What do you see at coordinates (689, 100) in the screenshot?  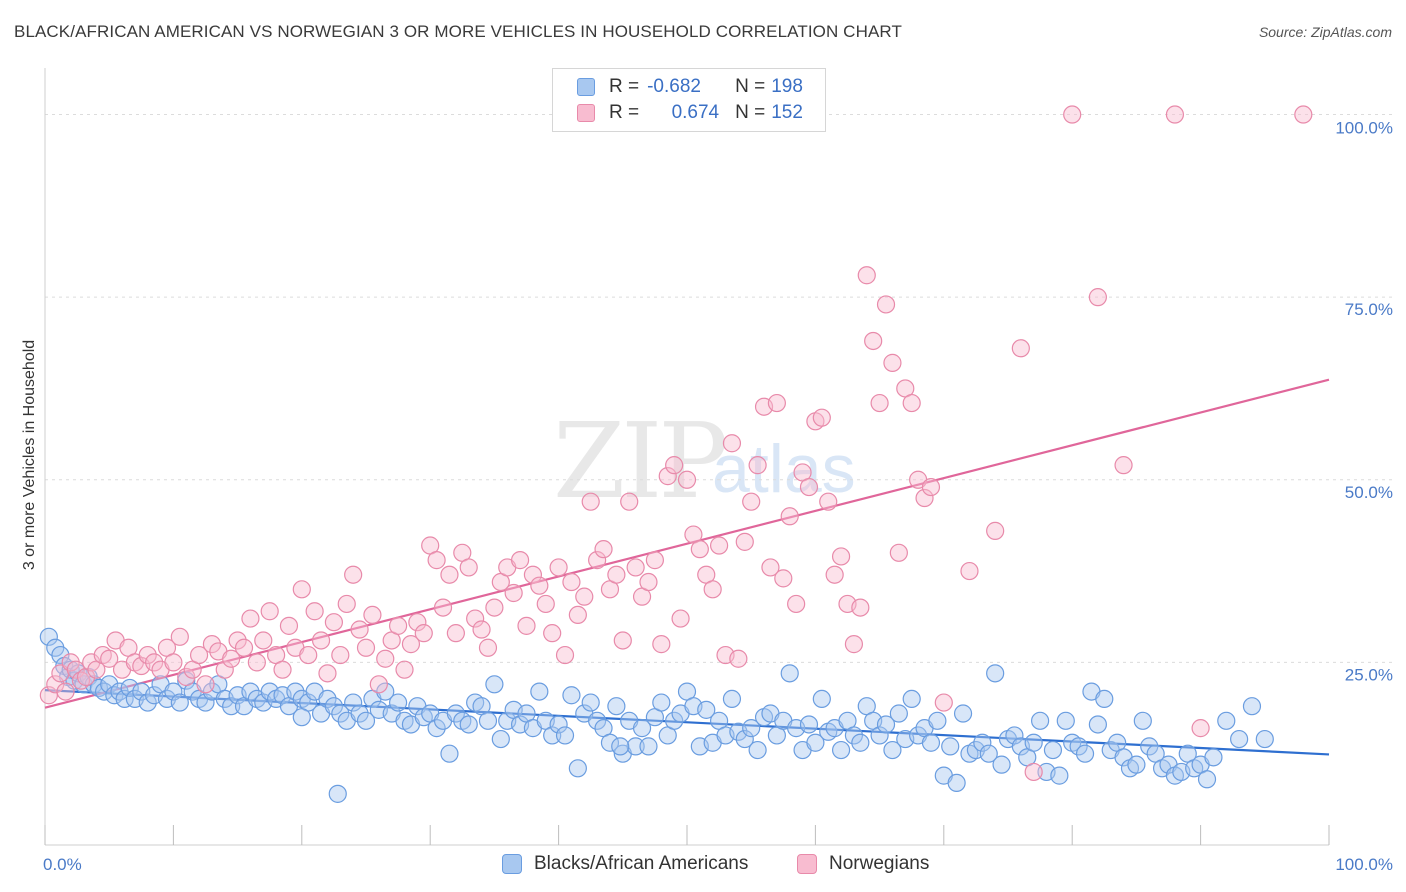 I see `correlation-legend: R = -0.682 N = 198 R = 0.674 N = 152` at bounding box center [689, 100].